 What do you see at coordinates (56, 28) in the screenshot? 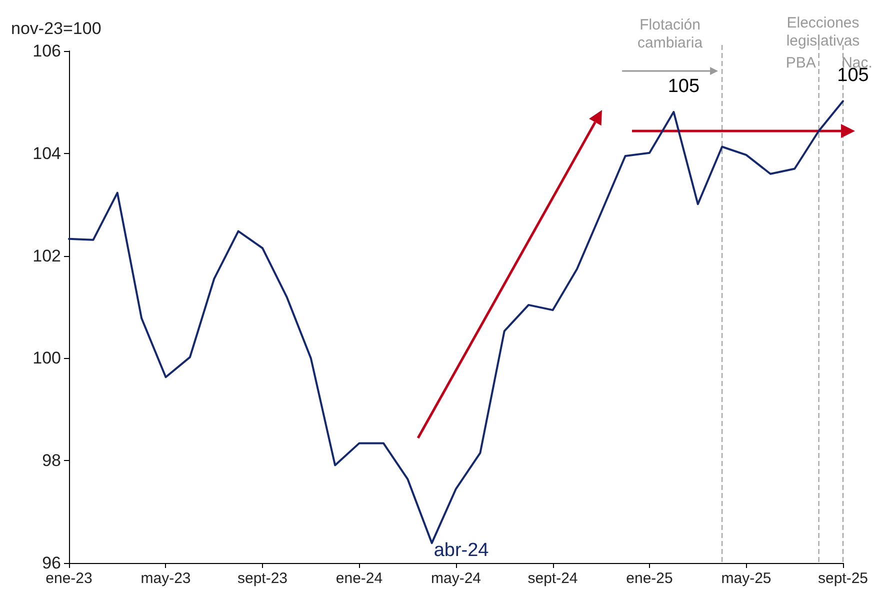
I see `y-axis-title: nov-23=100` at bounding box center [56, 28].